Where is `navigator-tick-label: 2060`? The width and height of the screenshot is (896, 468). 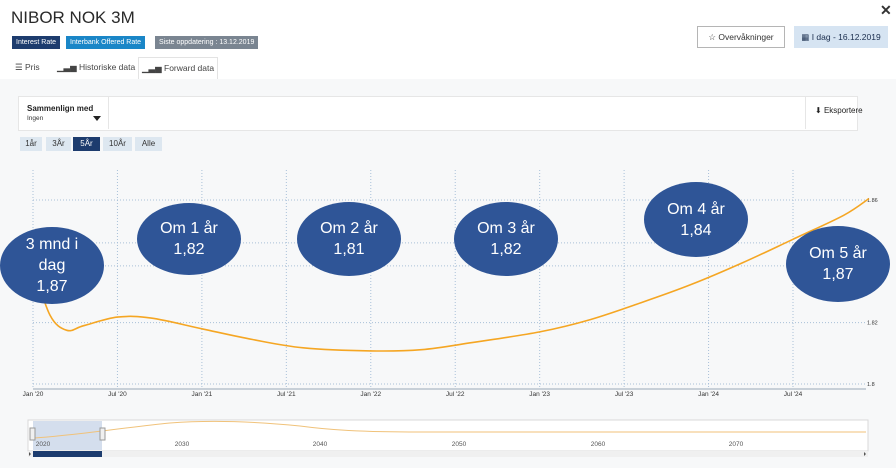
navigator-tick-label: 2060 is located at coordinates (598, 444).